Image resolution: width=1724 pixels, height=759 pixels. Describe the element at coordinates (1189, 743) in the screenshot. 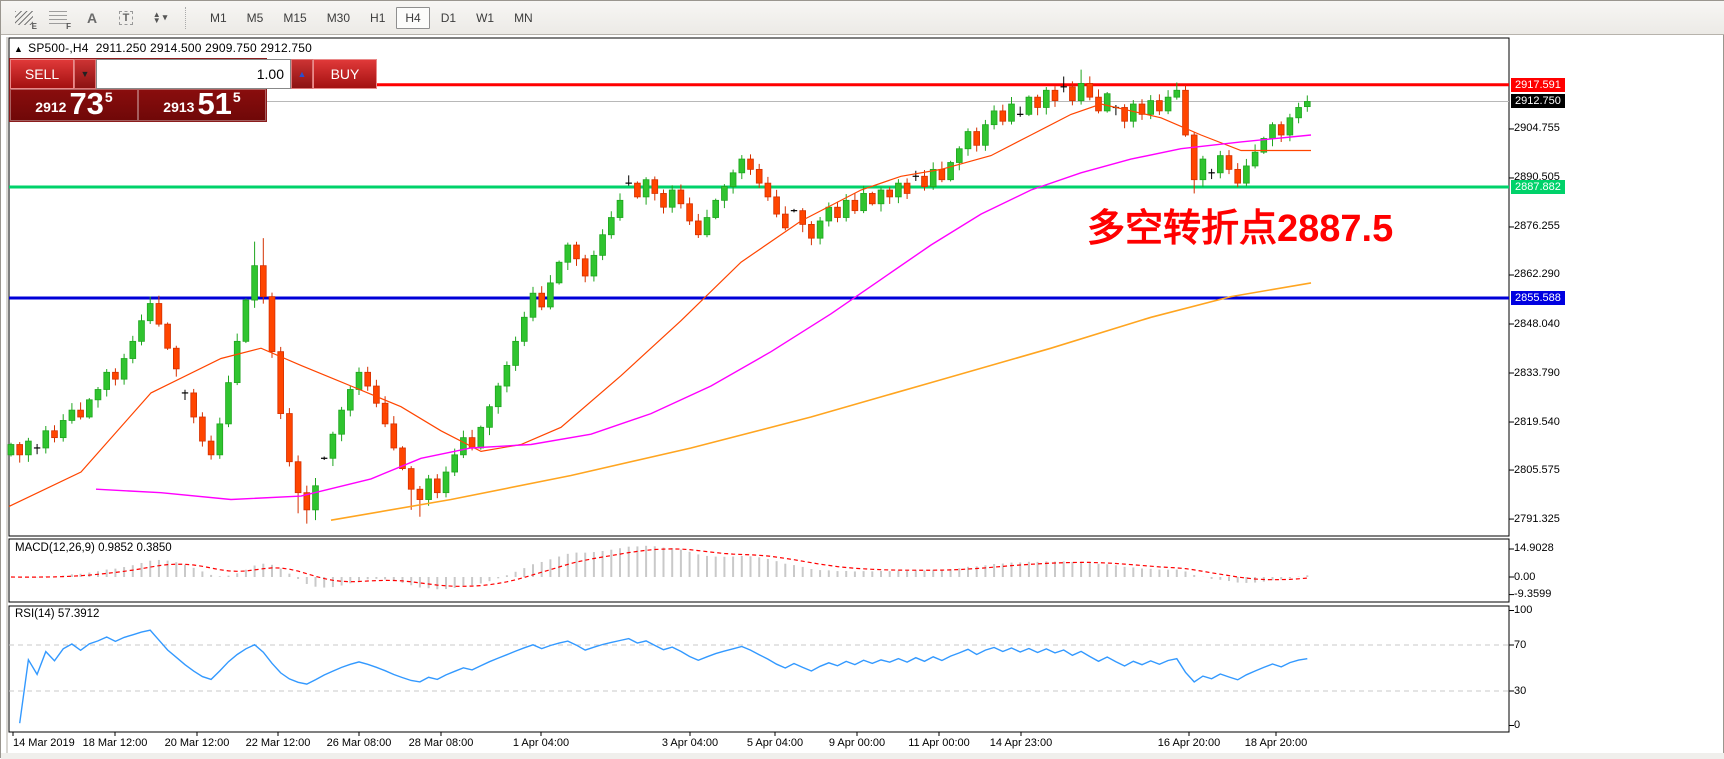

I see `time-axis-label: 16 Apr 20:00` at that location.